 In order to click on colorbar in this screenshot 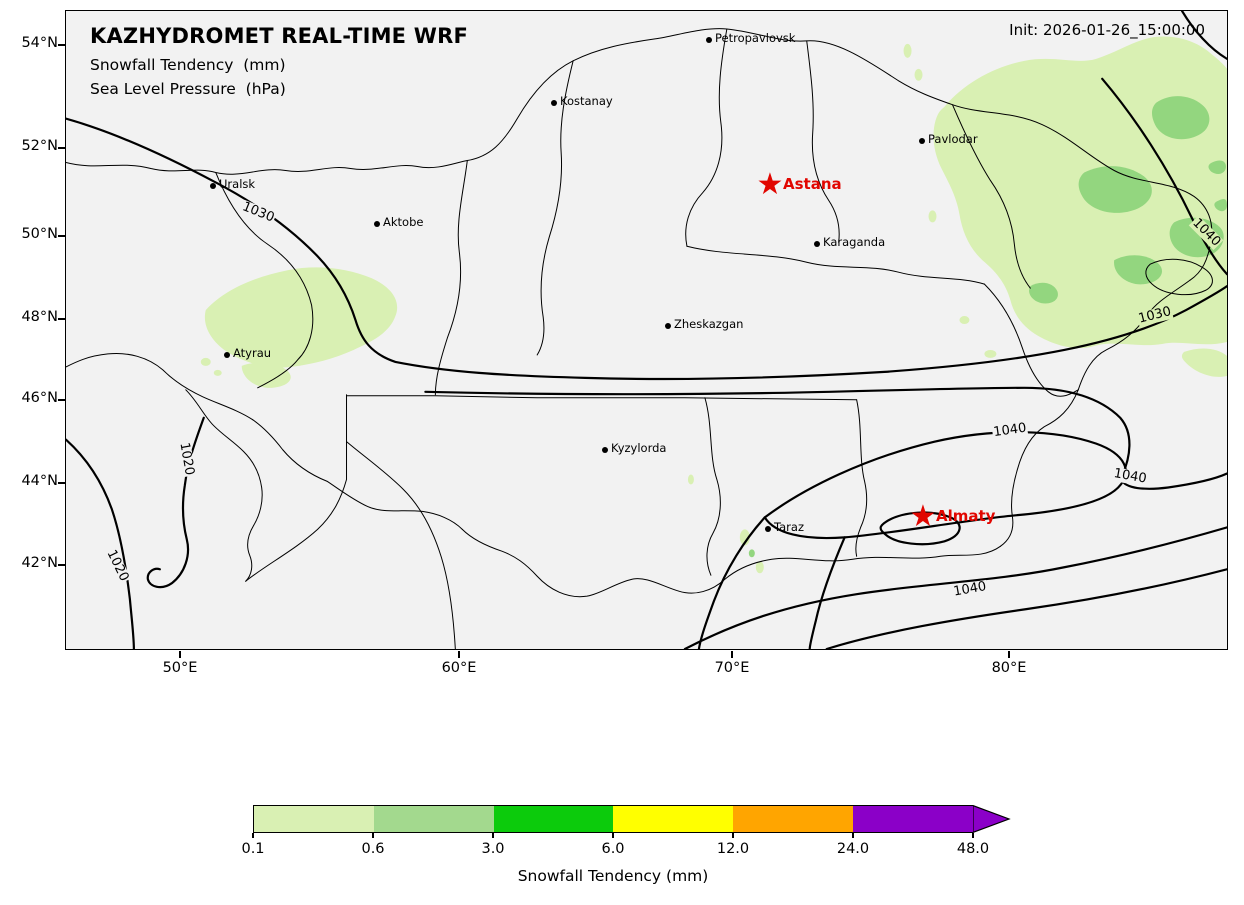, I will do `click(613, 819)`.